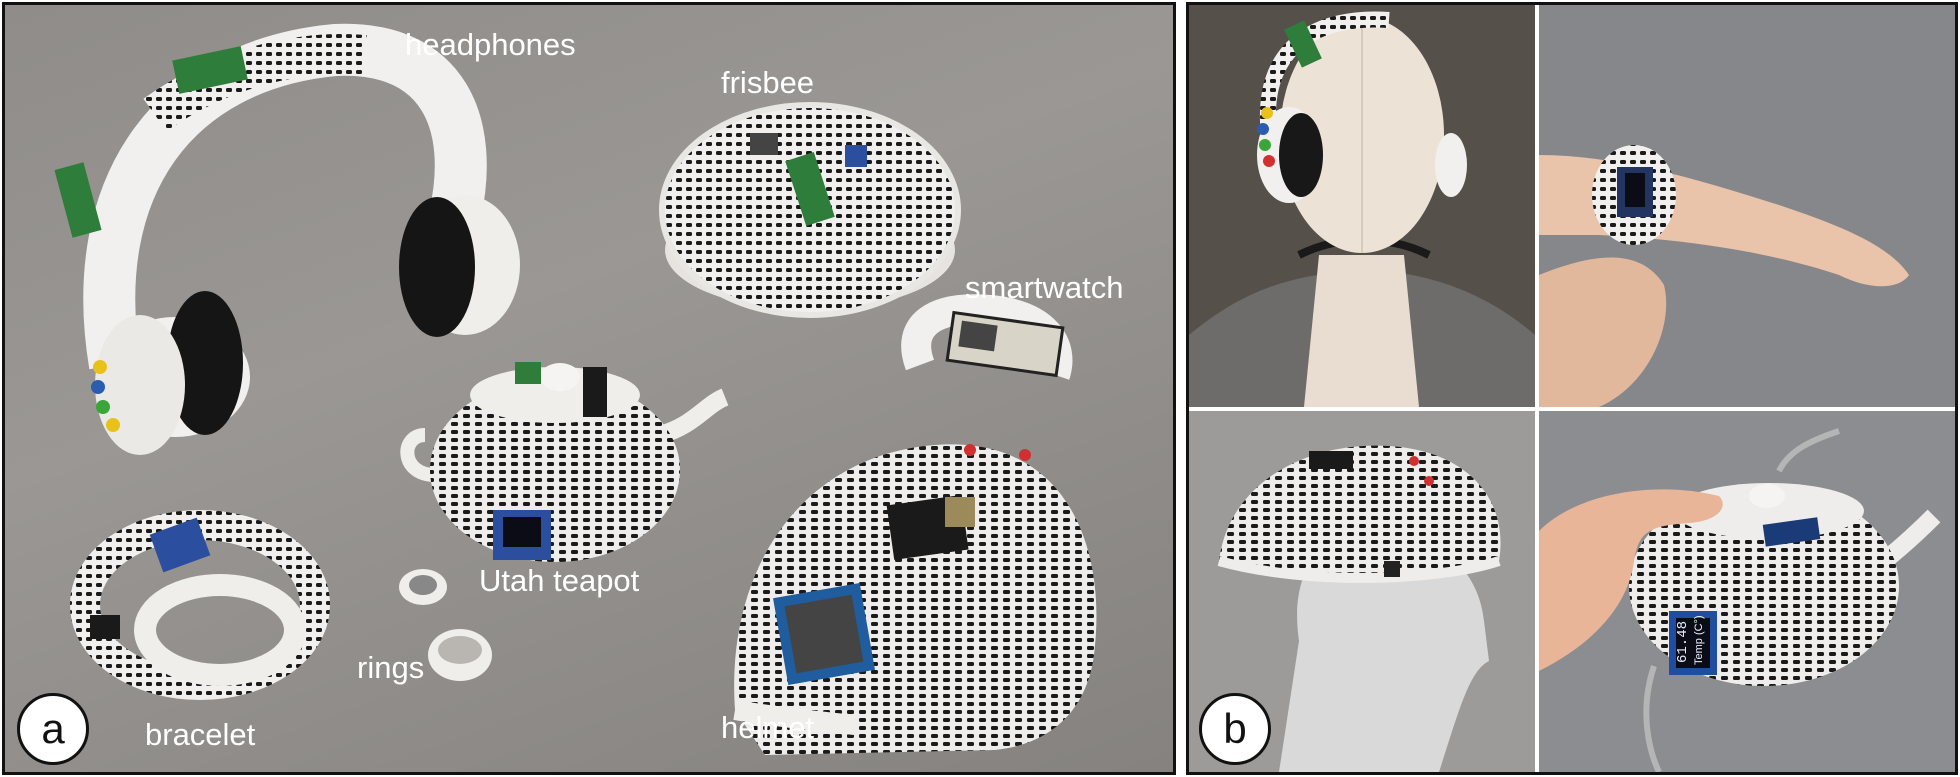 The height and width of the screenshot is (777, 1960). I want to click on label-utah-teapot: Utah teapot, so click(559, 580).